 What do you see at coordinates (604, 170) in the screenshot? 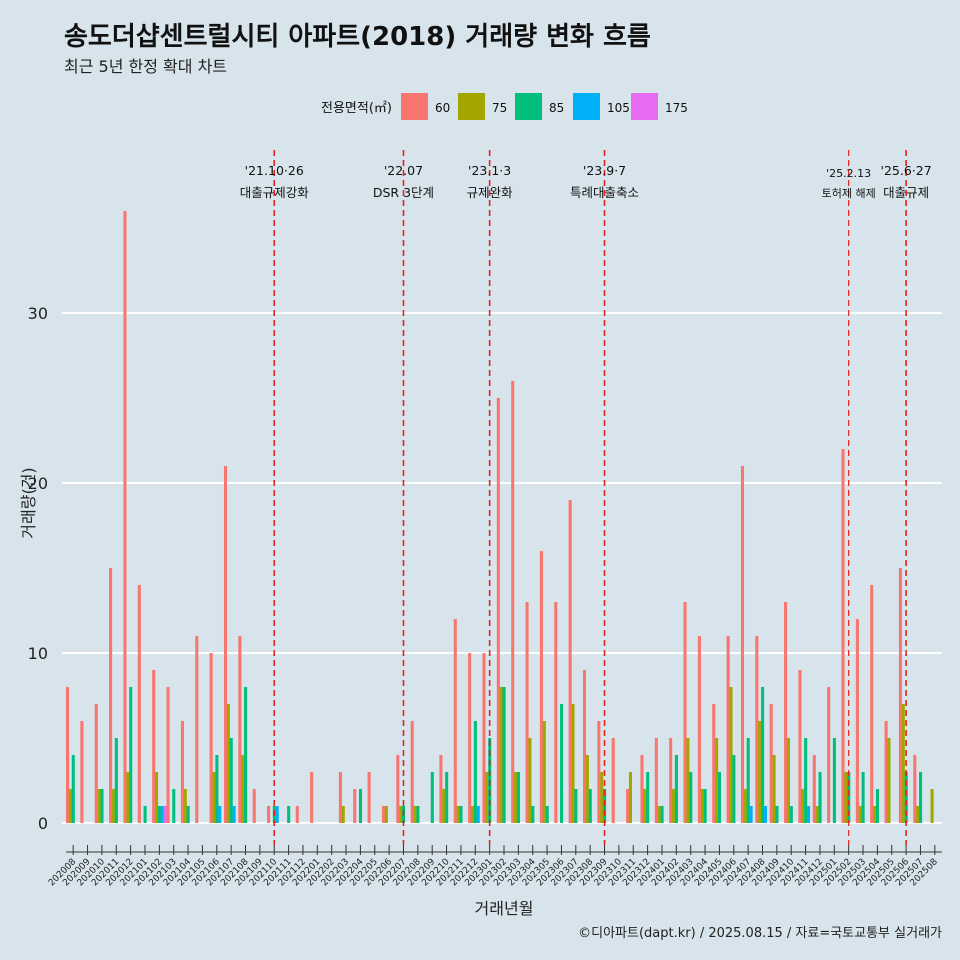
I see `event-date-label: '23.9·7` at bounding box center [604, 170].